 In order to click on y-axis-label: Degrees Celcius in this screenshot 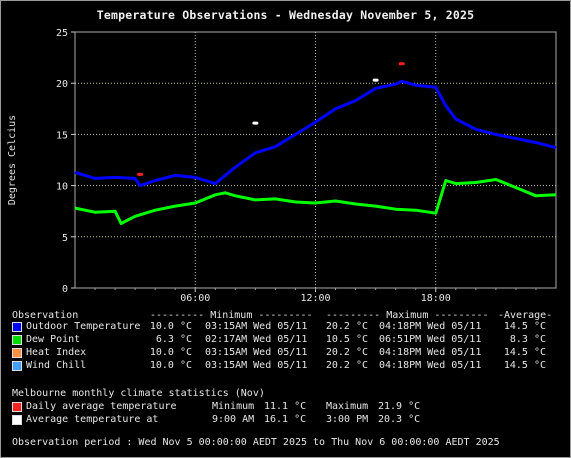, I will do `click(12, 160)`.